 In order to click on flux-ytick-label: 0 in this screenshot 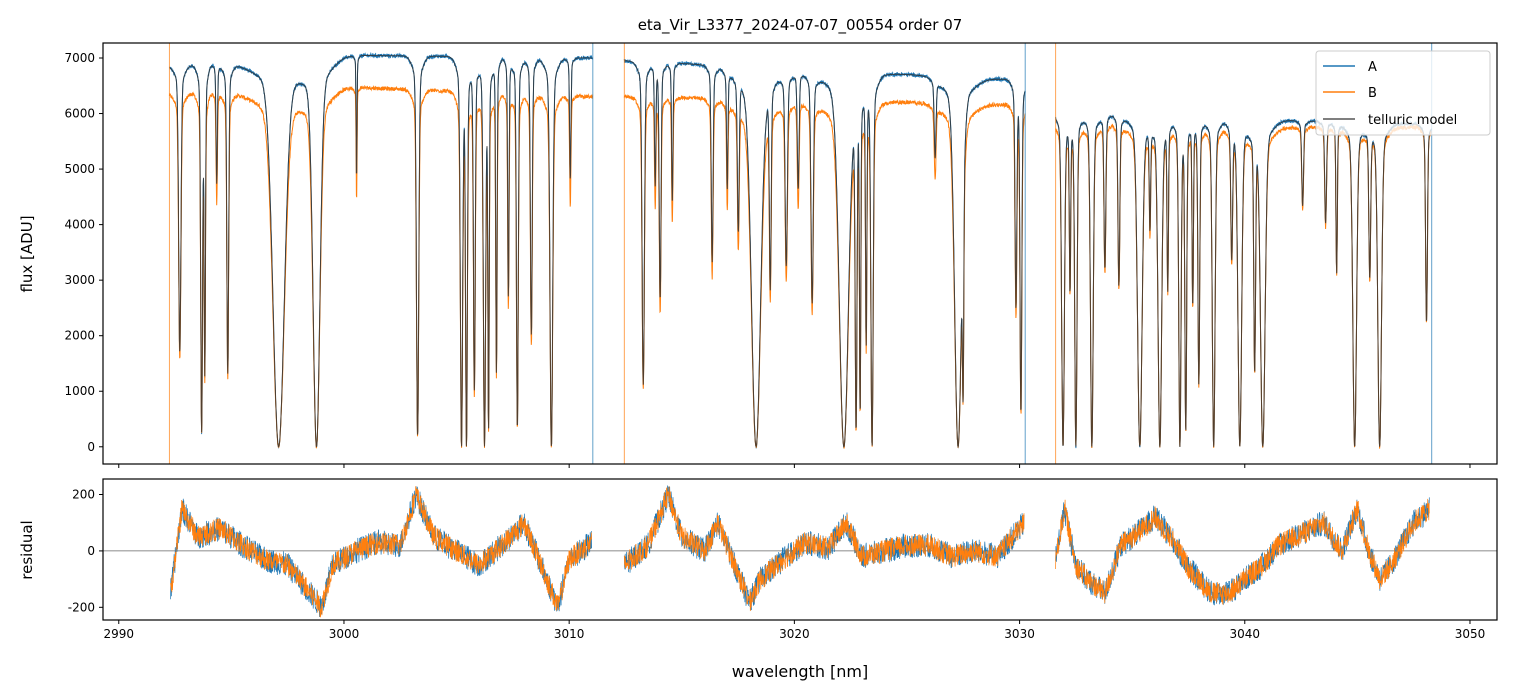, I will do `click(91, 447)`.